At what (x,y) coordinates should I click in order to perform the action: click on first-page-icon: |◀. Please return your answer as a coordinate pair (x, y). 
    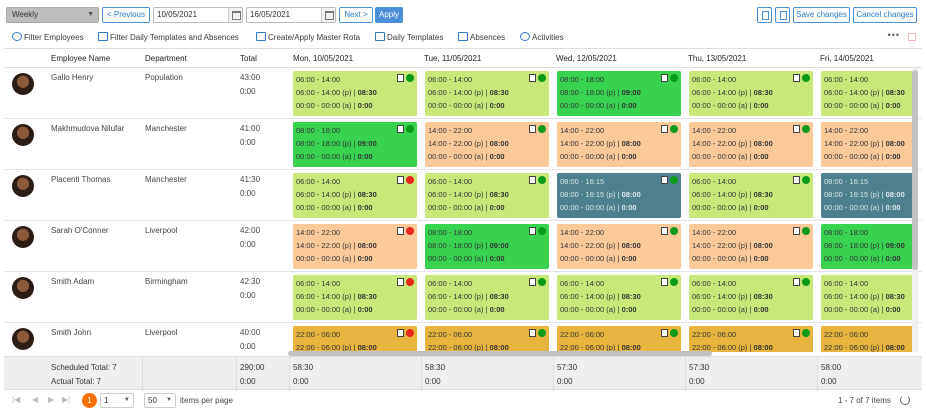
    Looking at the image, I should click on (16, 399).